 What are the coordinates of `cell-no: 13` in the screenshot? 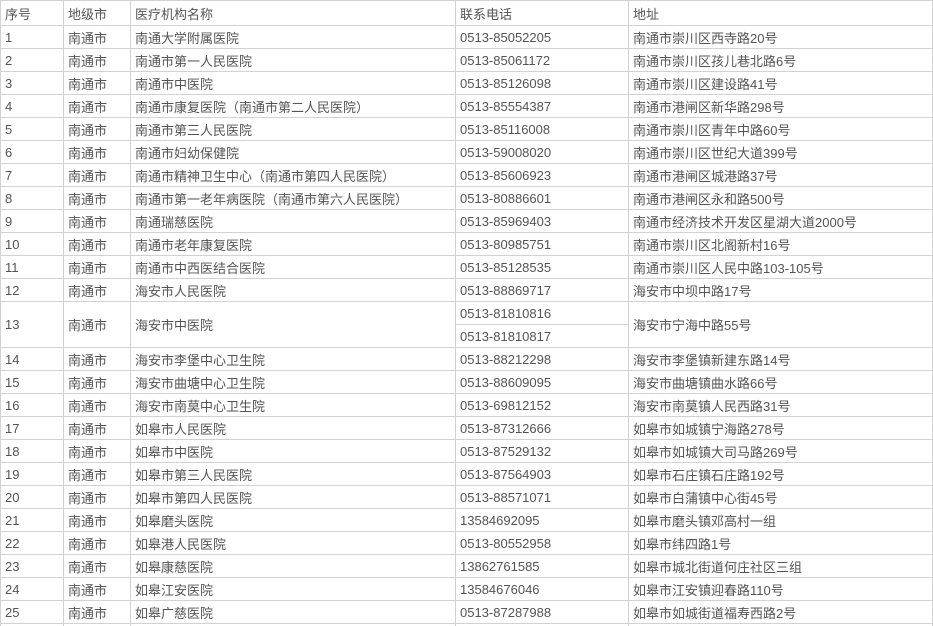 It's located at (32, 324).